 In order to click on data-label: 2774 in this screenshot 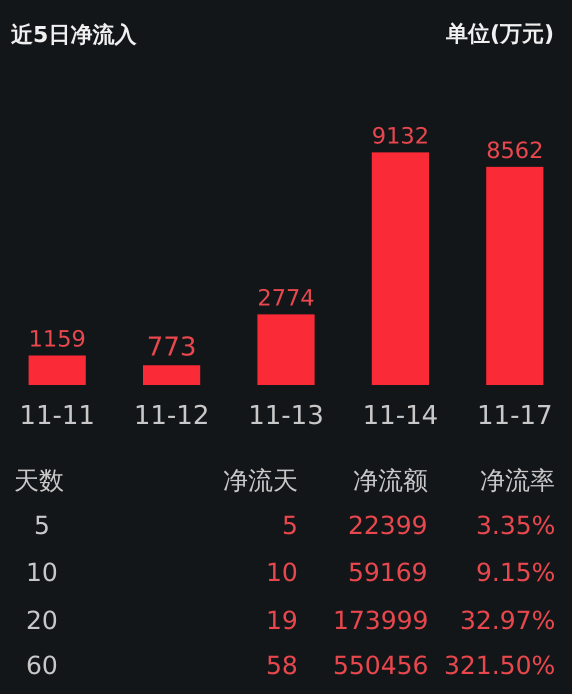, I will do `click(286, 298)`.